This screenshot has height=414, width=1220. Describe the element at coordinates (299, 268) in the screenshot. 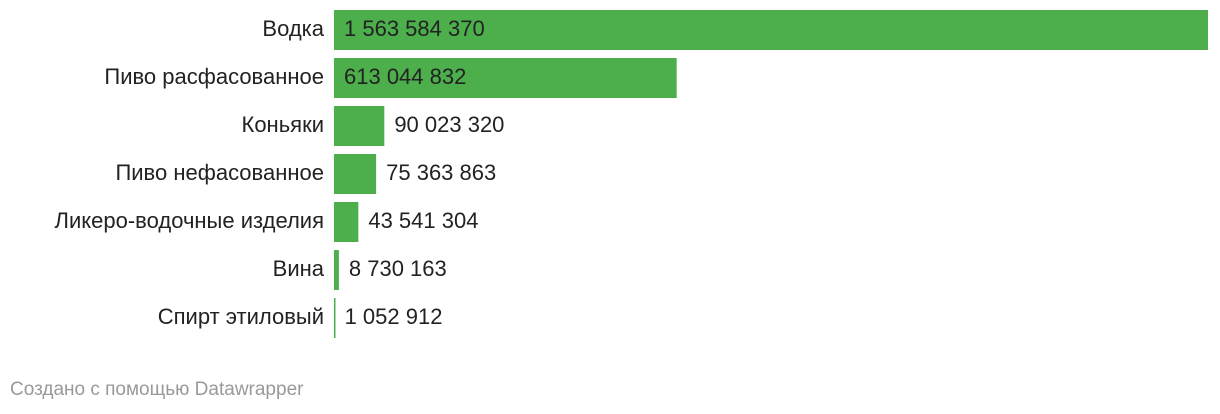

I see `category-label: Вина` at that location.